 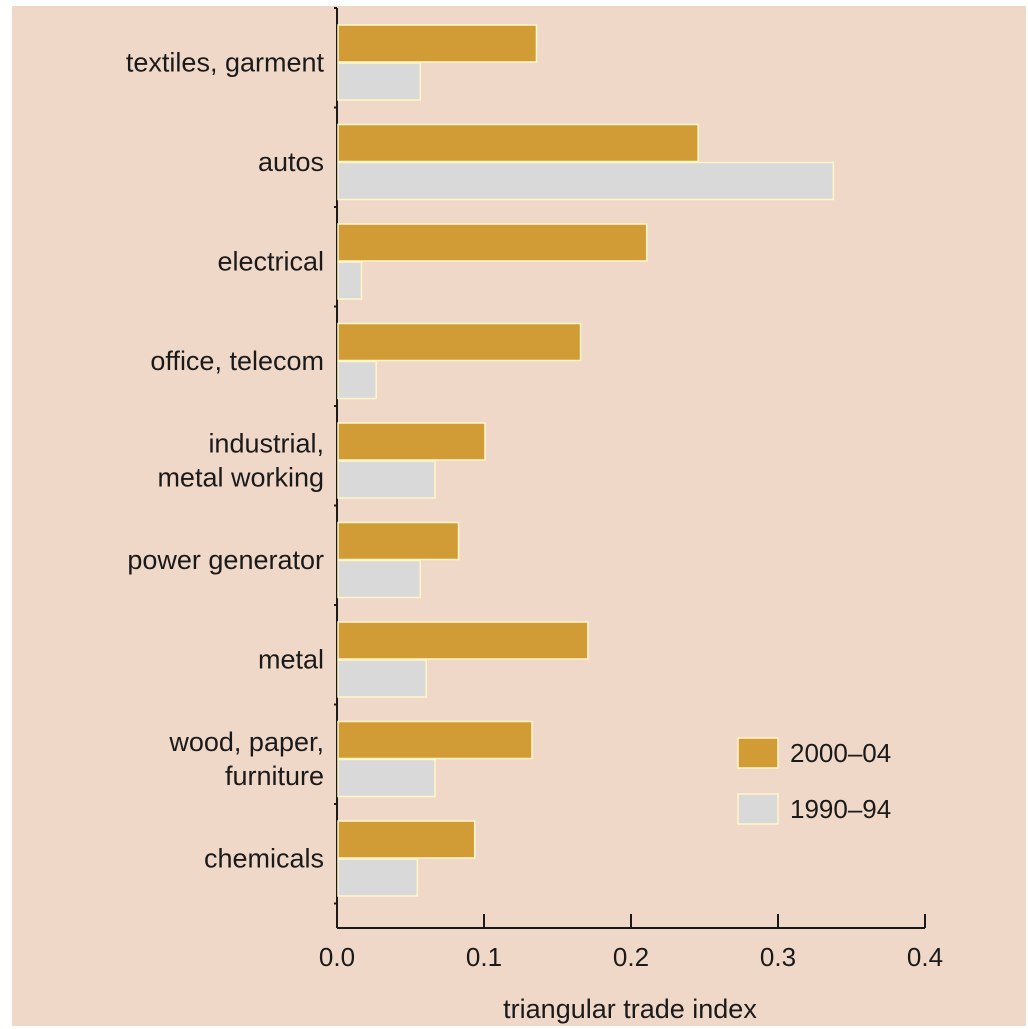 I want to click on category-label: metal, so click(x=291, y=660).